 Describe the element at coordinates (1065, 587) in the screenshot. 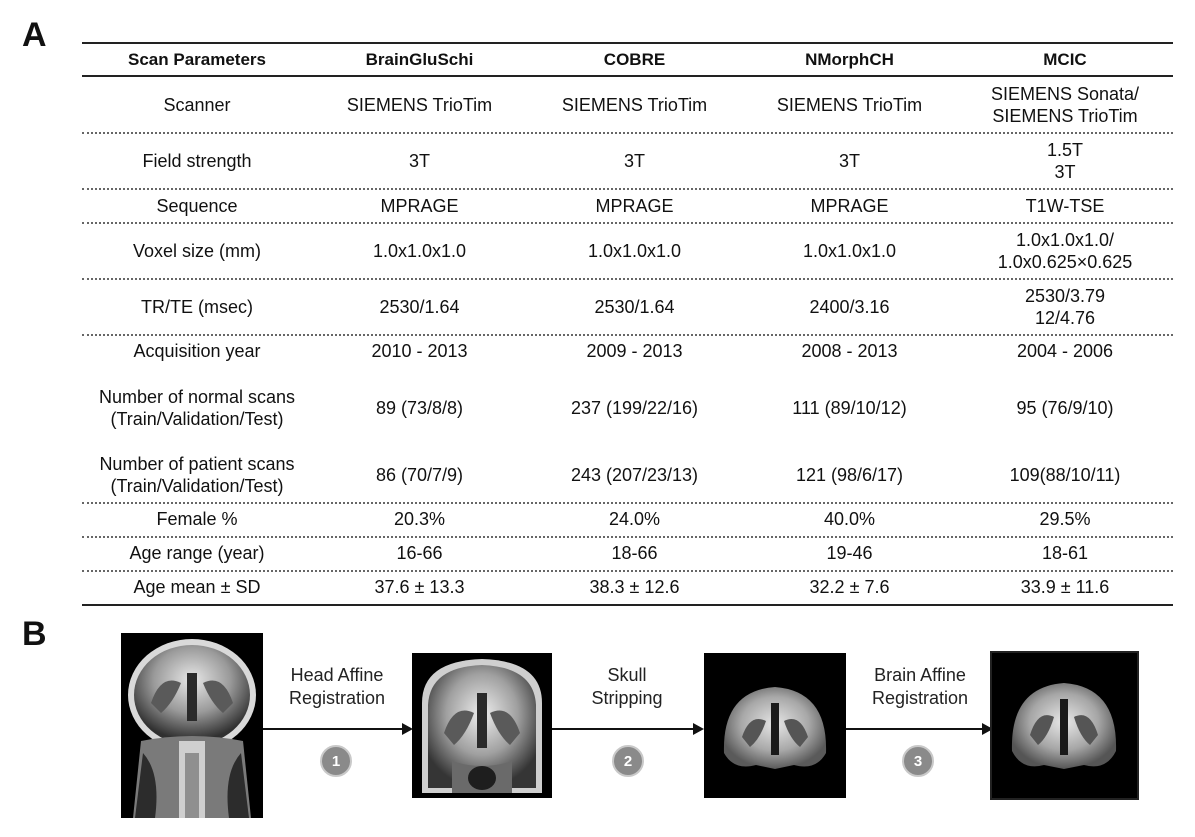

I see `cell-mcic: 33.9 ± 11.6` at that location.